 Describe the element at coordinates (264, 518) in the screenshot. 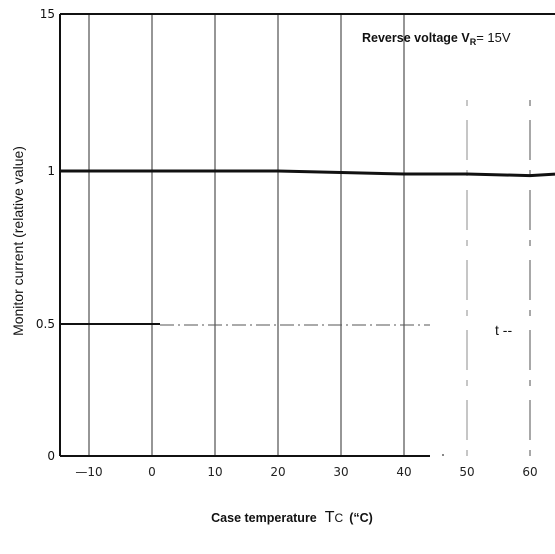

I see `x-axis-label-main: Case temperature` at that location.